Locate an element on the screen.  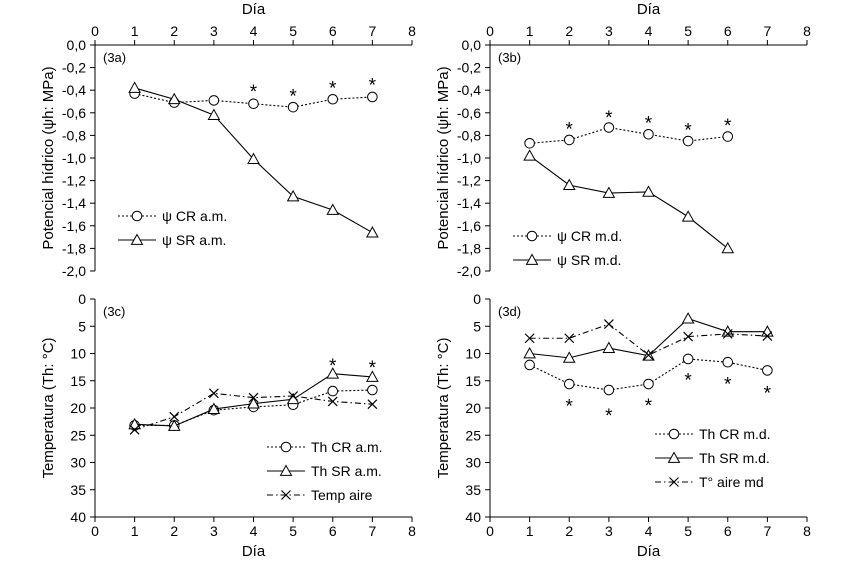
x-tick-label: 8 is located at coordinates (412, 31).